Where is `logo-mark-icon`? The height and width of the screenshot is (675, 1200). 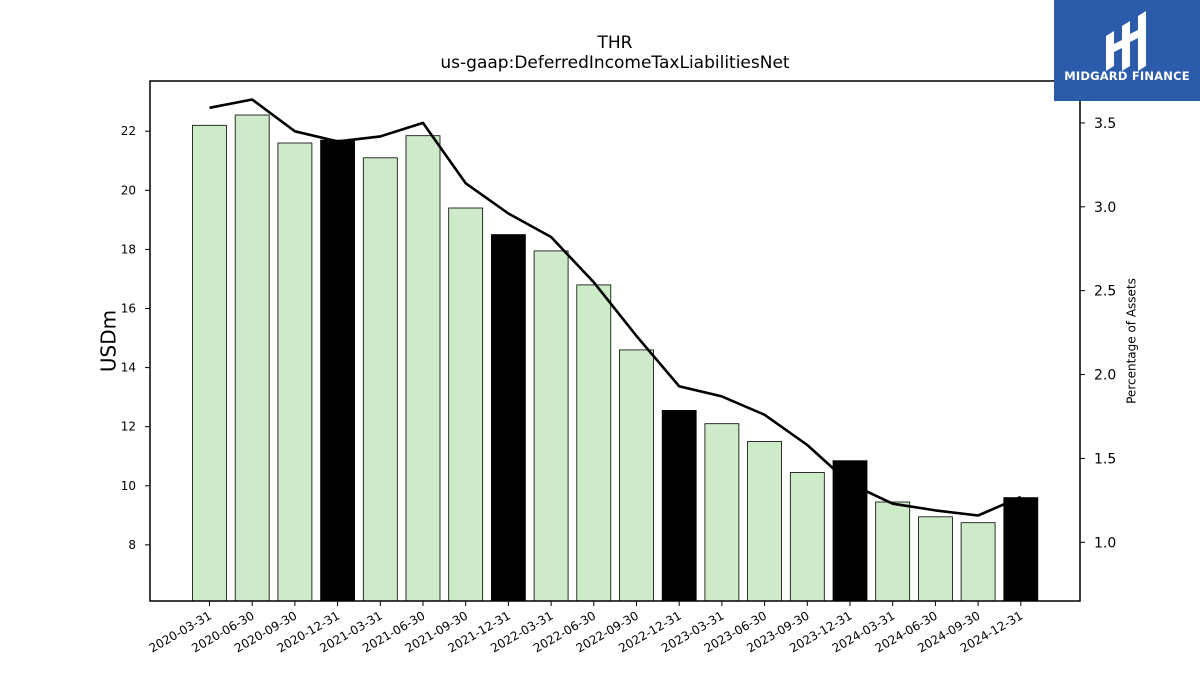
logo-mark-icon is located at coordinates (1126, 41).